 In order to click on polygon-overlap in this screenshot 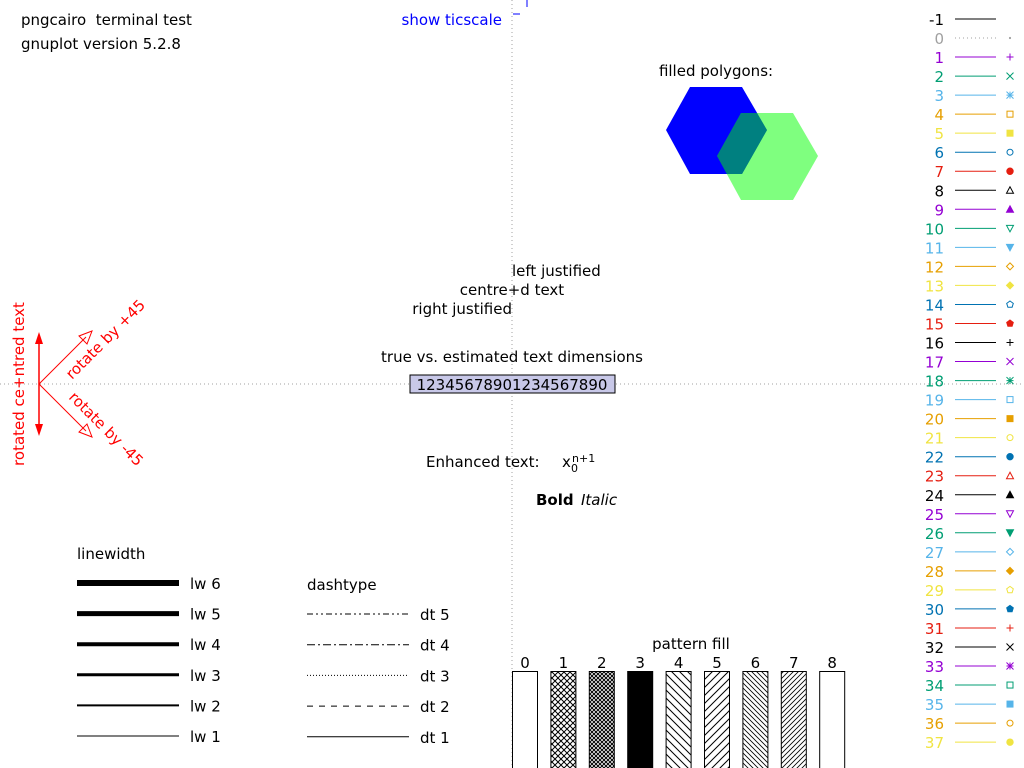, I will do `click(742, 143)`.